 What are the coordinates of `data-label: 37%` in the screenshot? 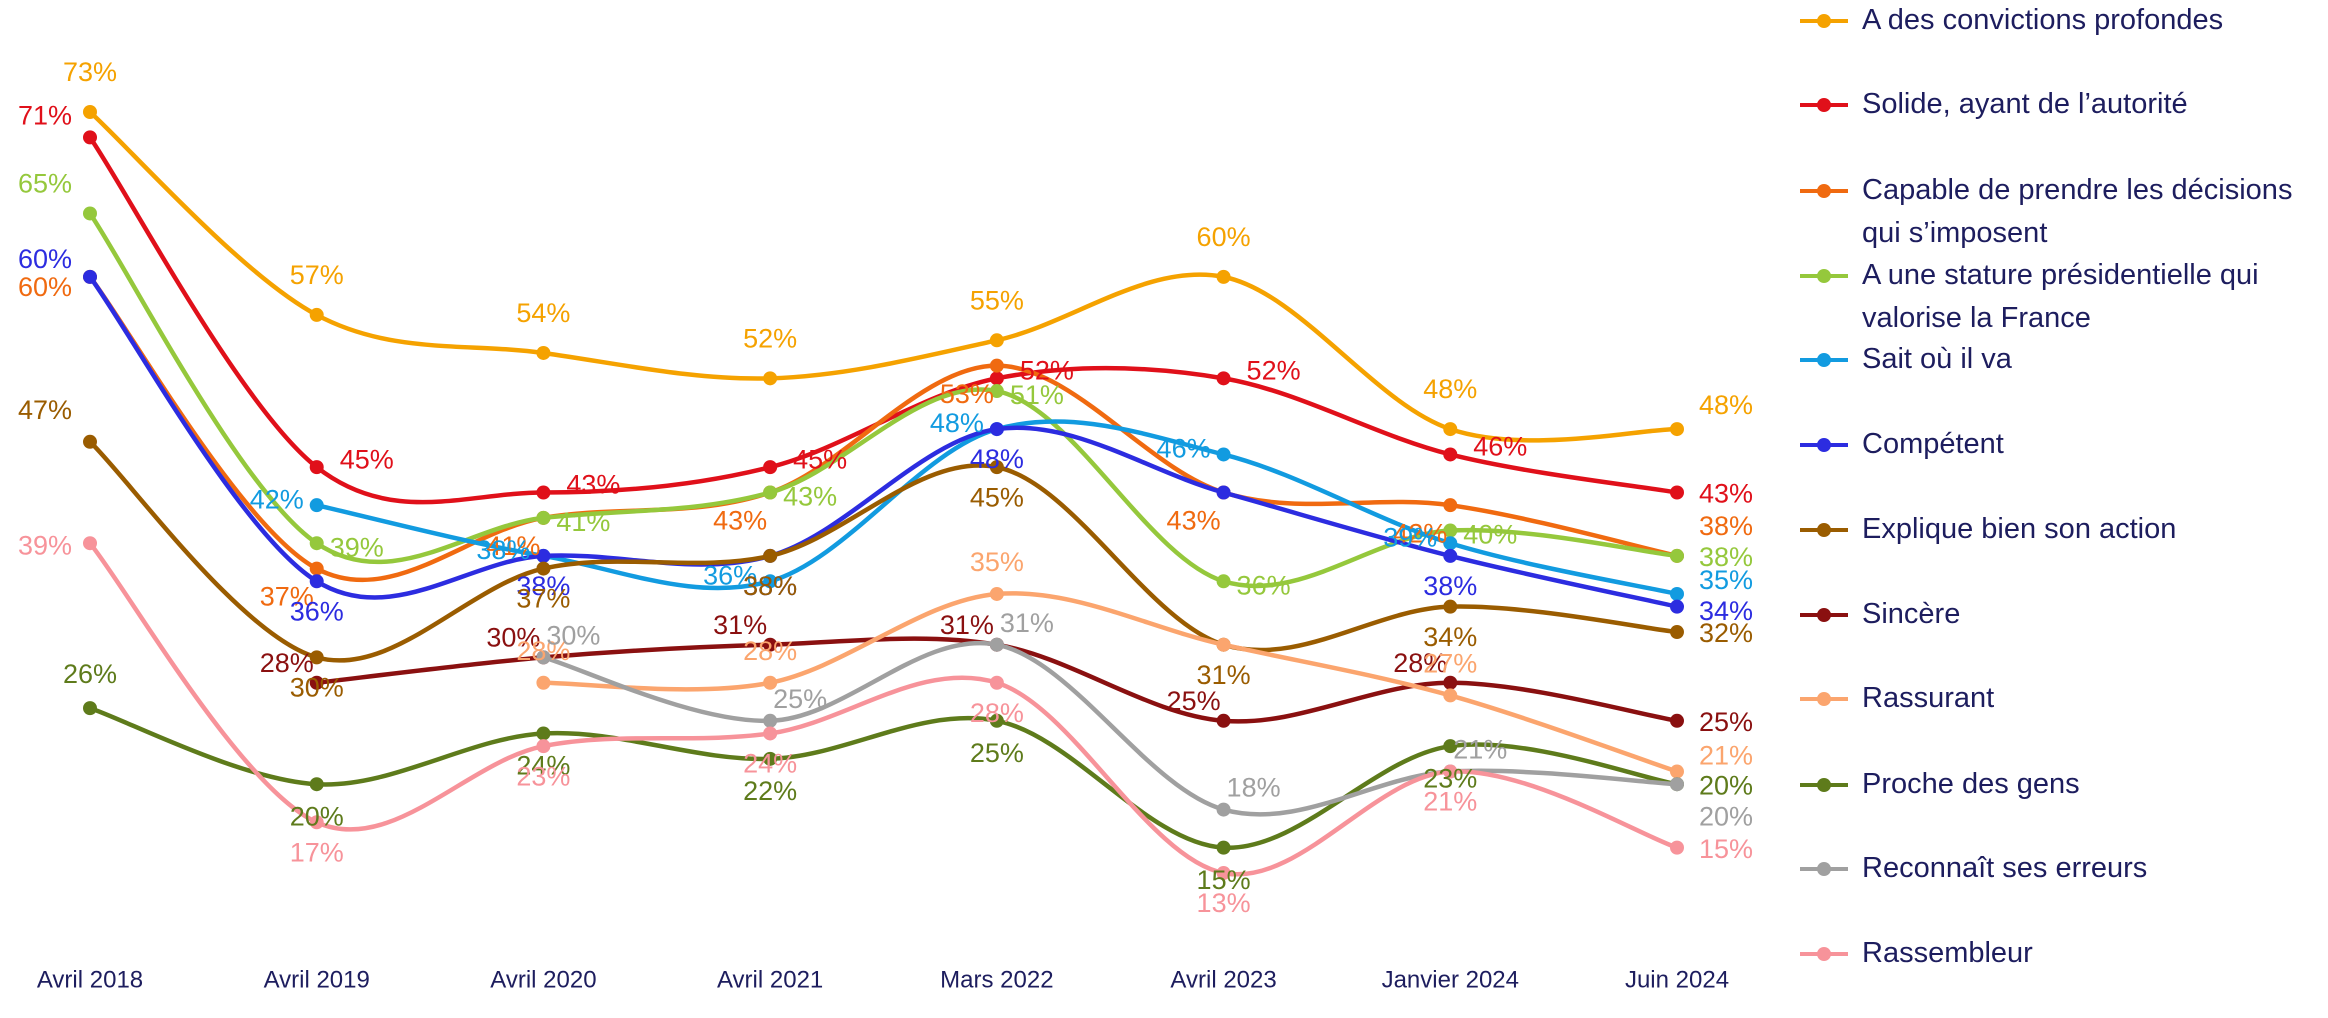 It's located at (287, 597).